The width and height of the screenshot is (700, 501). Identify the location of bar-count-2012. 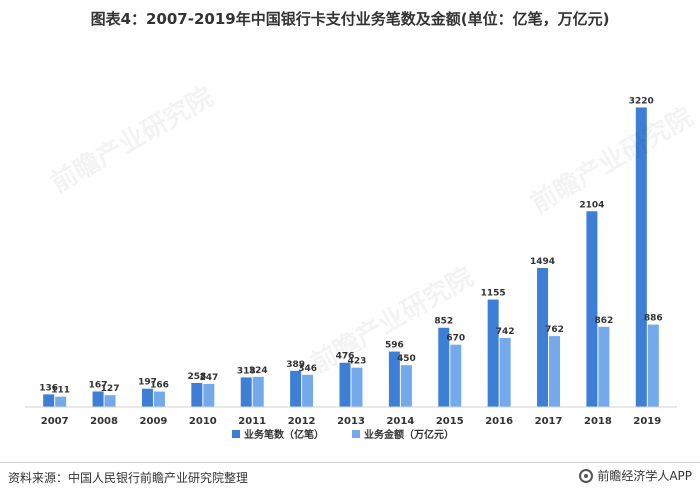
(296, 388).